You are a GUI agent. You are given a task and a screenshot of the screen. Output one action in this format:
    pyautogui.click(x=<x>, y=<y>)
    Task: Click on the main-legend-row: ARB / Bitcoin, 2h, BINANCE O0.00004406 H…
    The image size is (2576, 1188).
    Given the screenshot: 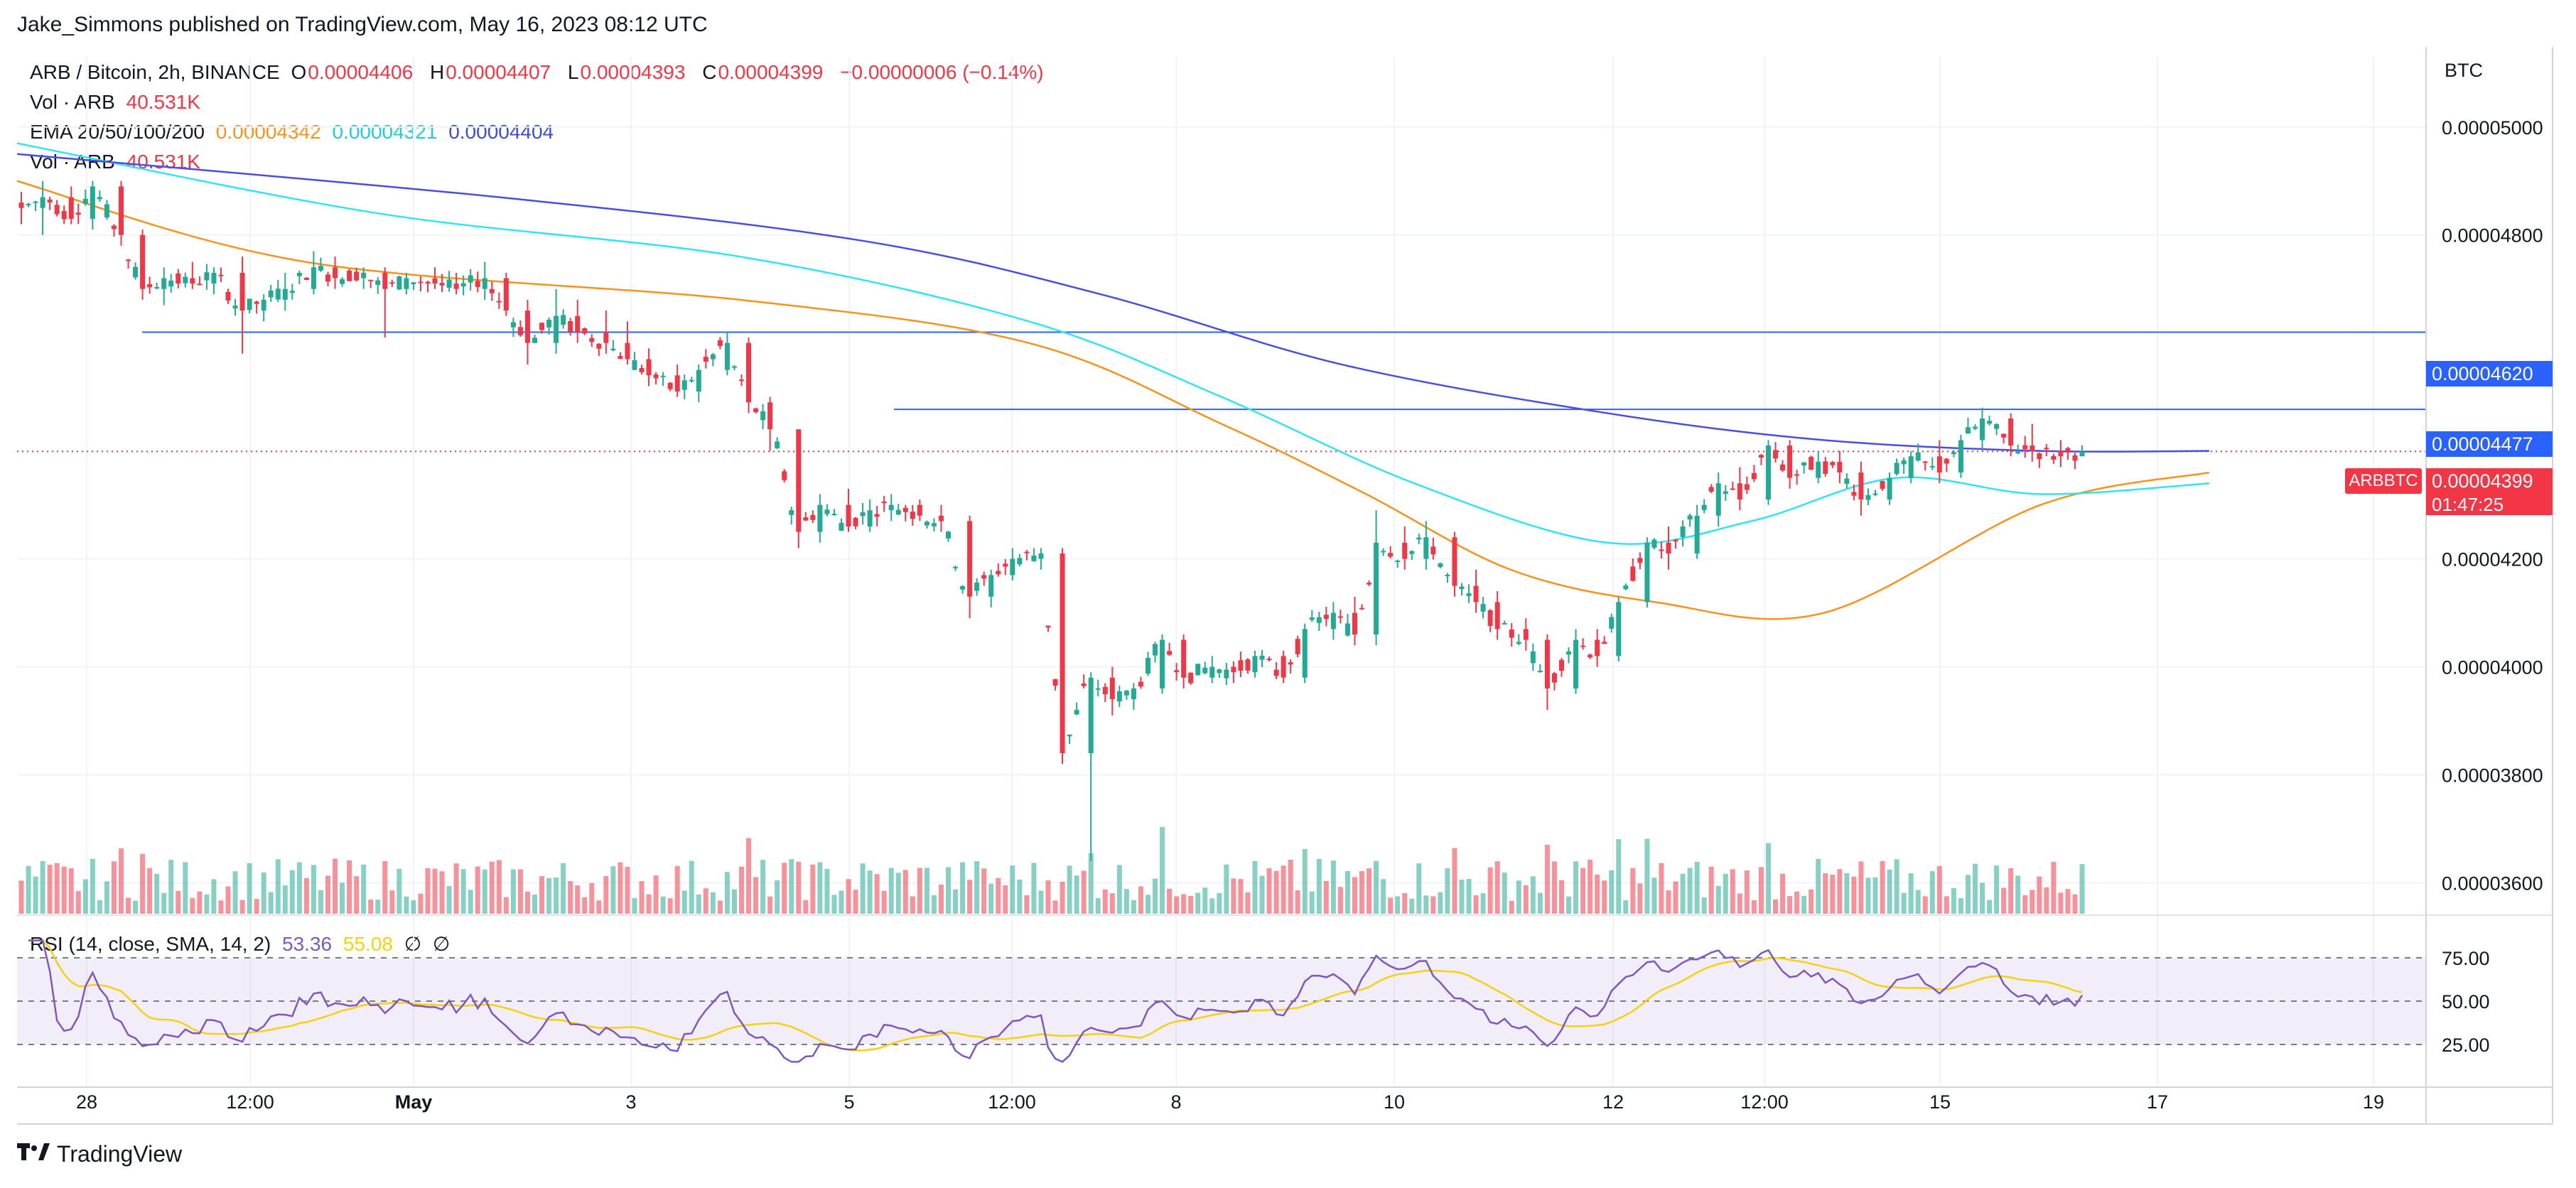 What is the action you would take?
    pyautogui.click(x=540, y=72)
    